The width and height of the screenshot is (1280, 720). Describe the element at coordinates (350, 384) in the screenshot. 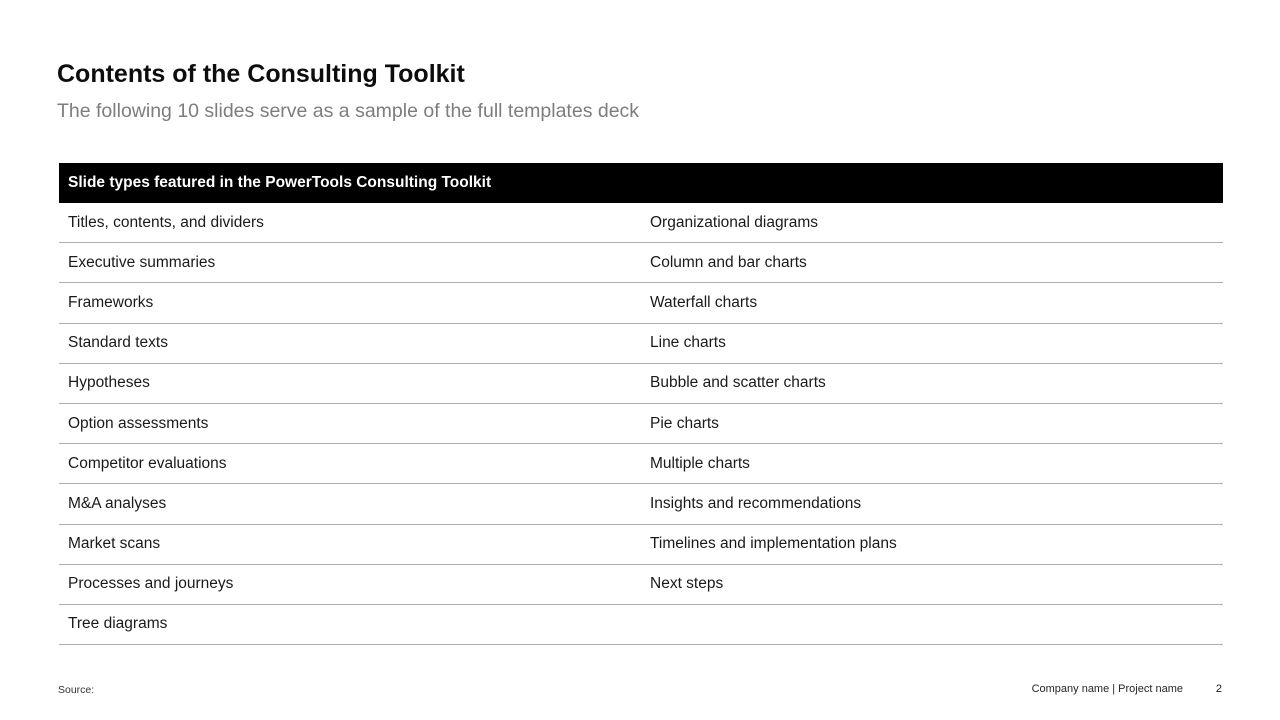

I see `table-cell-left-5: Hypotheses` at that location.